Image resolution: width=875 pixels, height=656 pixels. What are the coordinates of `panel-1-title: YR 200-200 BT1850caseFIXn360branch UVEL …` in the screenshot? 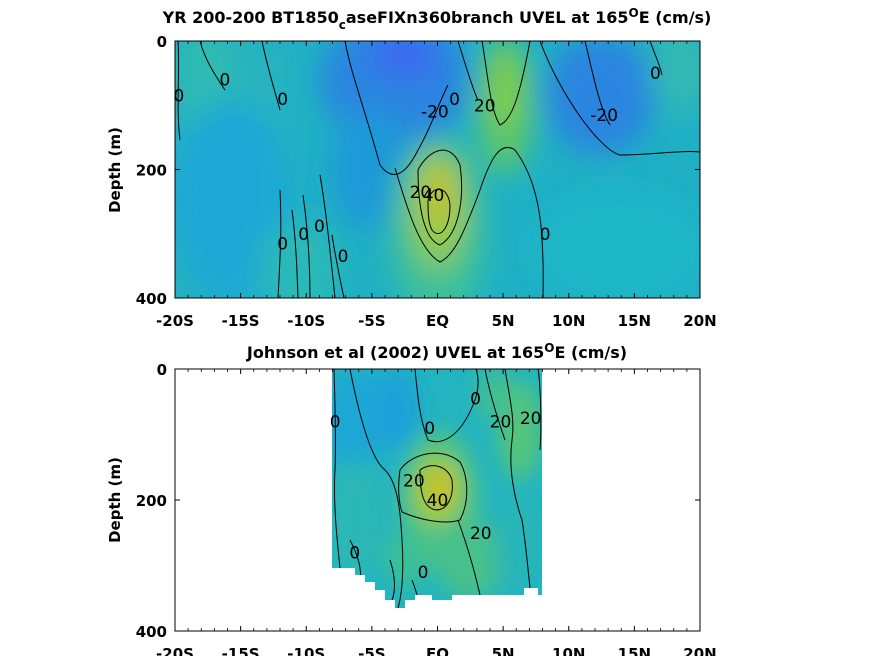 It's located at (437, 19).